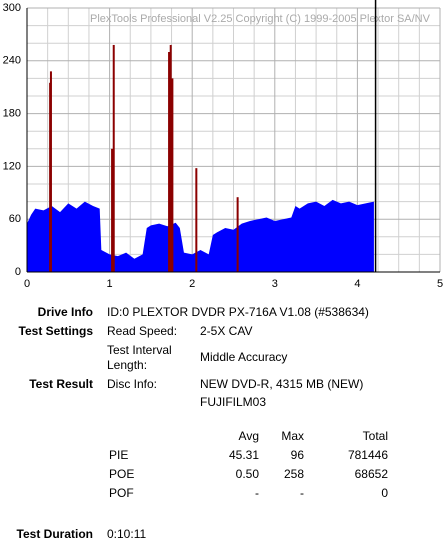 This screenshot has width=444, height=541. Describe the element at coordinates (12, 61) in the screenshot. I see `y-tick-label: 240` at that location.